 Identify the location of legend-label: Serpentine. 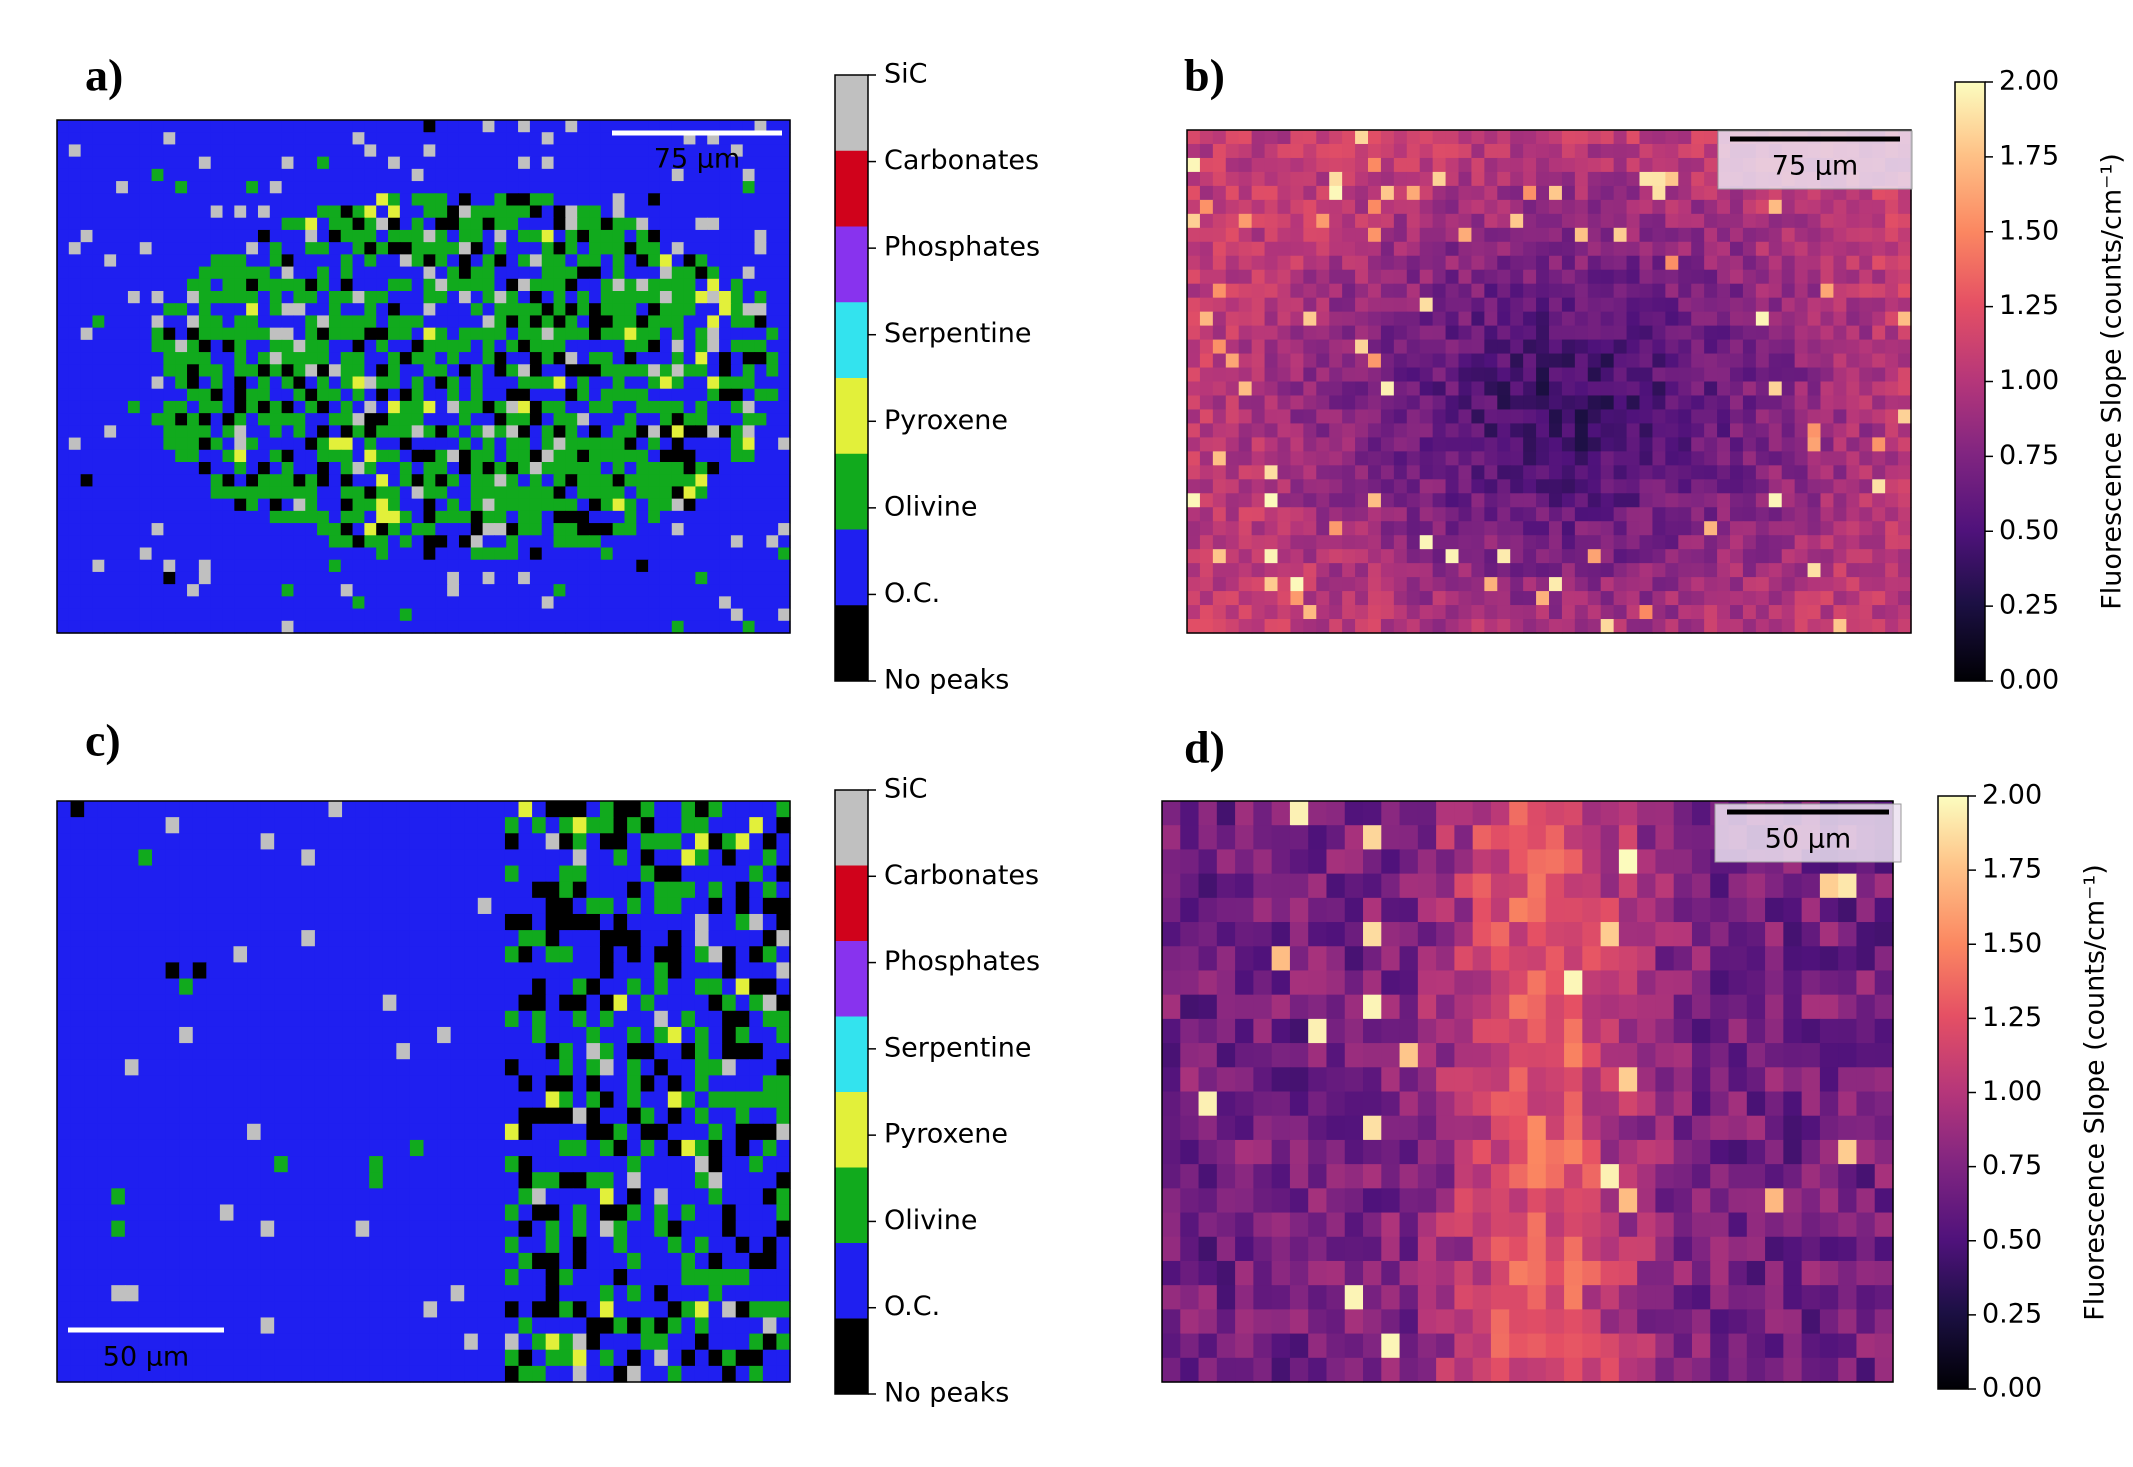
(958, 333).